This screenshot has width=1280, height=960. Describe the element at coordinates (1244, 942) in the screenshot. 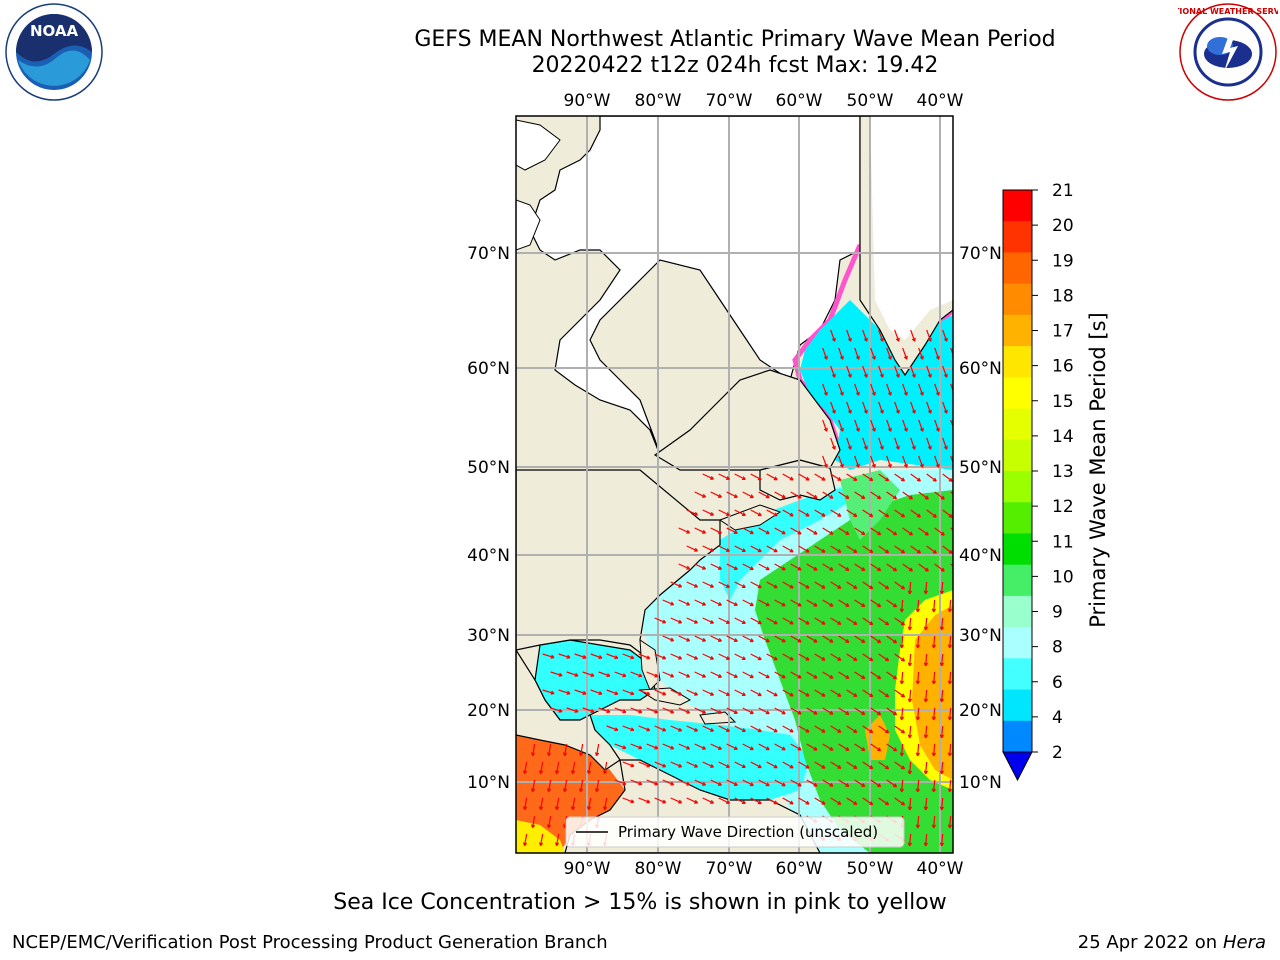

I see `footer-host: Hera` at that location.